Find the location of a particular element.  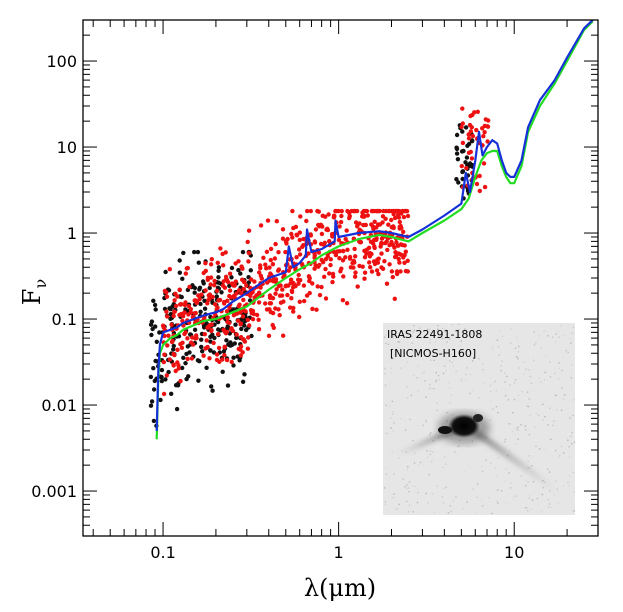

inset-core is located at coordinates (464, 426).